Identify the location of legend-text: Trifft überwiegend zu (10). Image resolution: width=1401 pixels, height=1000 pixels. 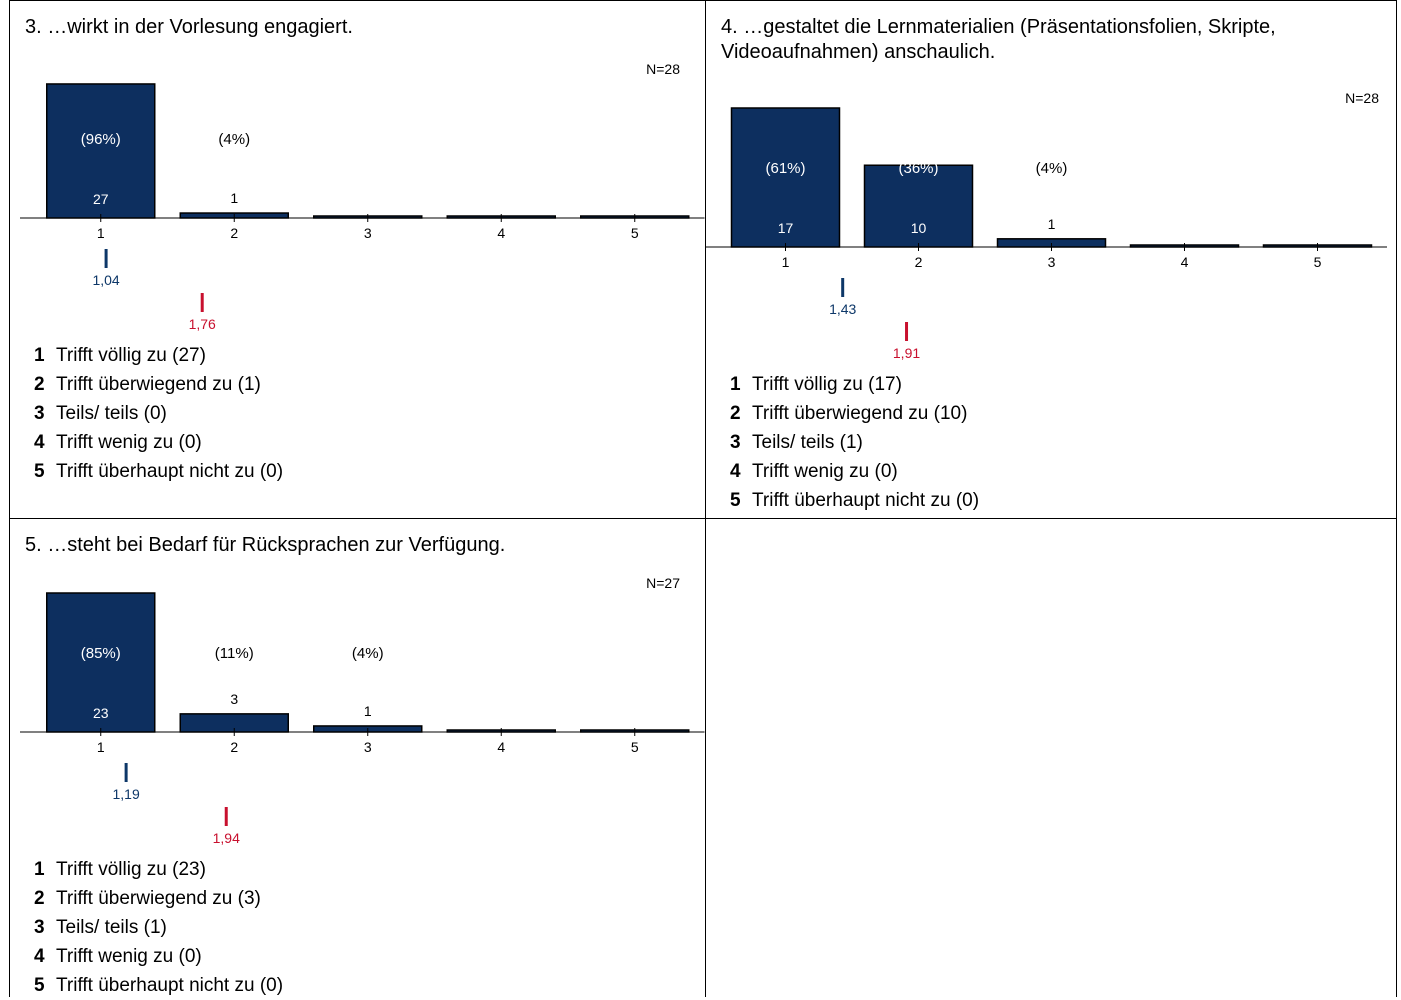
(860, 413).